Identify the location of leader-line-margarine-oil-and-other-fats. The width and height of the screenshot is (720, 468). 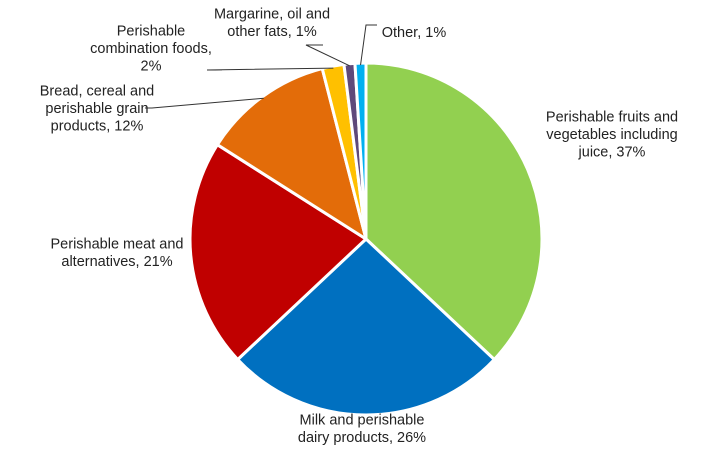
(327, 55).